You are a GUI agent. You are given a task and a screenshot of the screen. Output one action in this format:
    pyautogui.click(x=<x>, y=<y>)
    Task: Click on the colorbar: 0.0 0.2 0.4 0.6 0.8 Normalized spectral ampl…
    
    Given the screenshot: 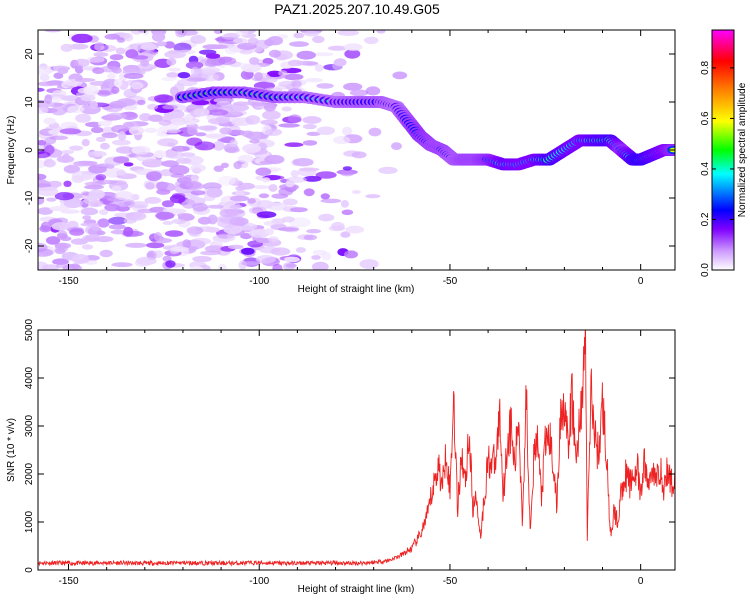 What is the action you would take?
    pyautogui.click(x=724, y=153)
    